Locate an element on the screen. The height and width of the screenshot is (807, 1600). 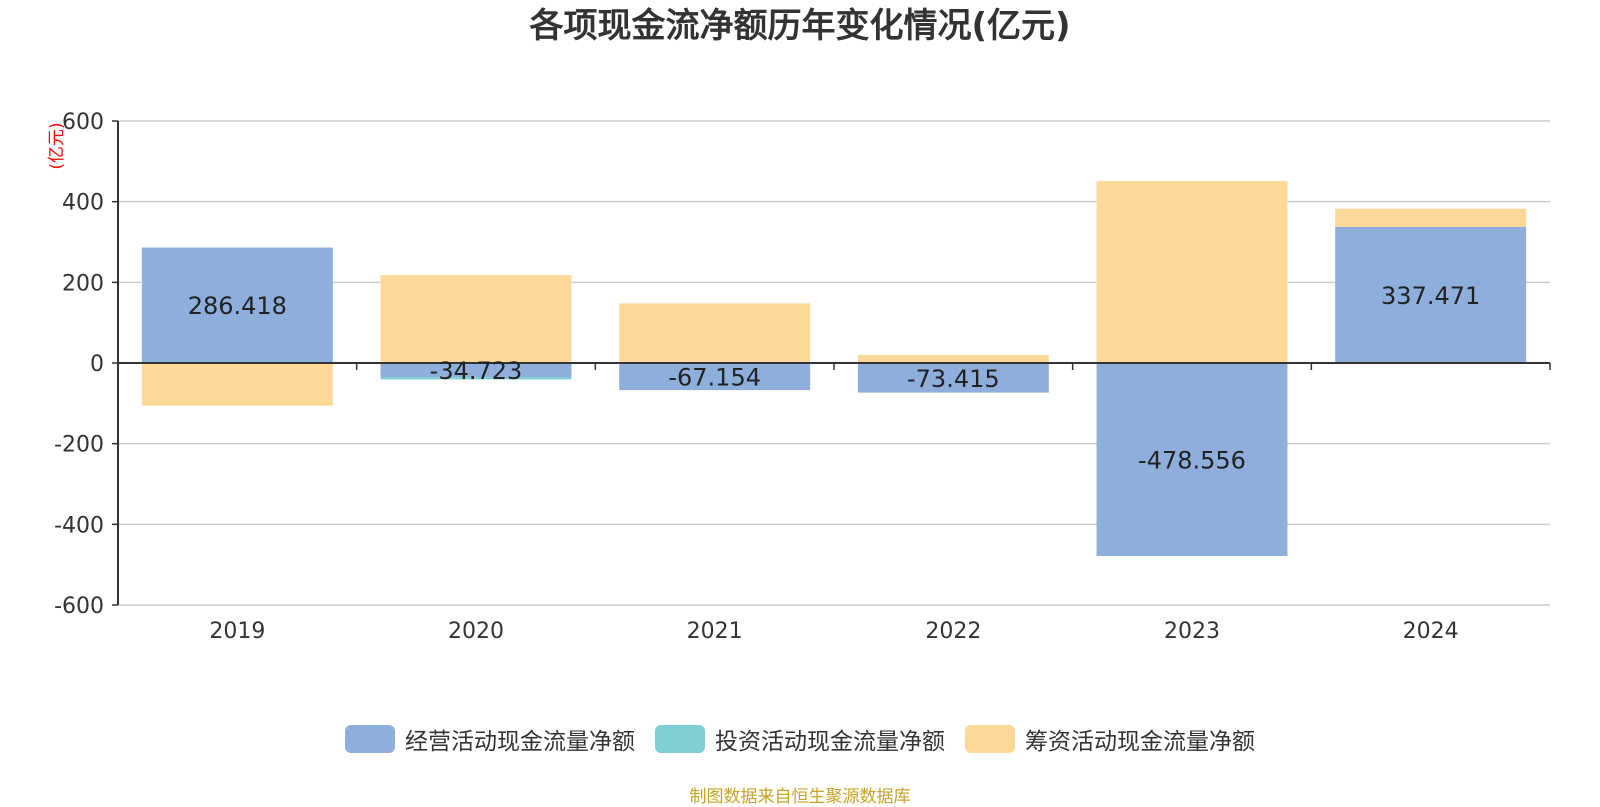
legend-item-investing: 投资活动现金流量净额 is located at coordinates (800, 739).